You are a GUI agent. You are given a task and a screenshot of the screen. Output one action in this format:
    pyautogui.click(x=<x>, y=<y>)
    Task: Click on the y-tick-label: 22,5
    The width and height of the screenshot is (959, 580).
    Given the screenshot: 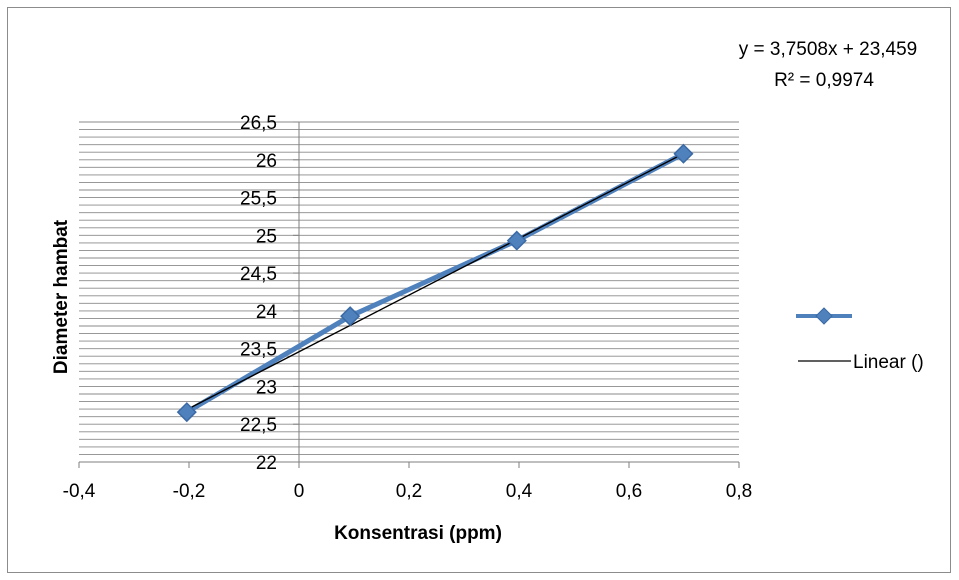 What is the action you would take?
    pyautogui.click(x=258, y=425)
    